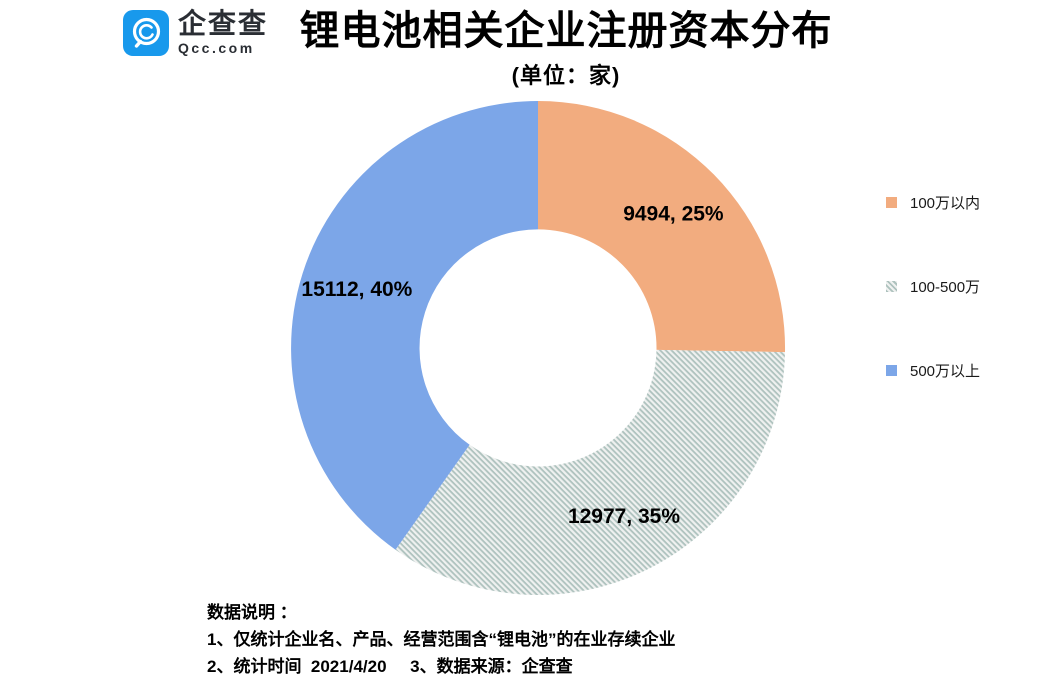 The image size is (1048, 688). I want to click on legend-label: 100-500万, so click(945, 287).